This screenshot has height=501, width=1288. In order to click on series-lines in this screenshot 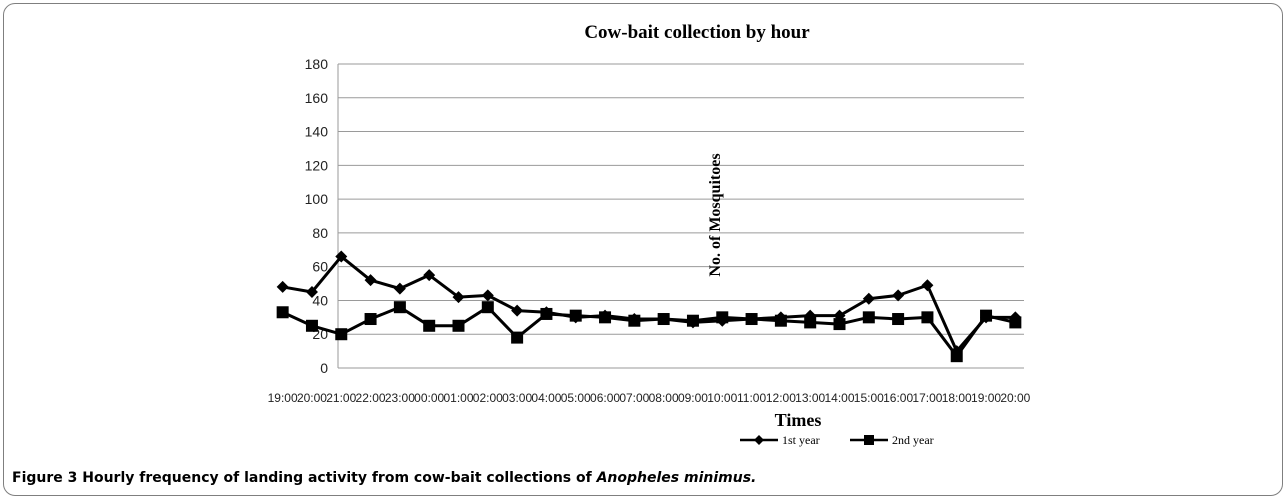, I will do `click(649, 306)`.